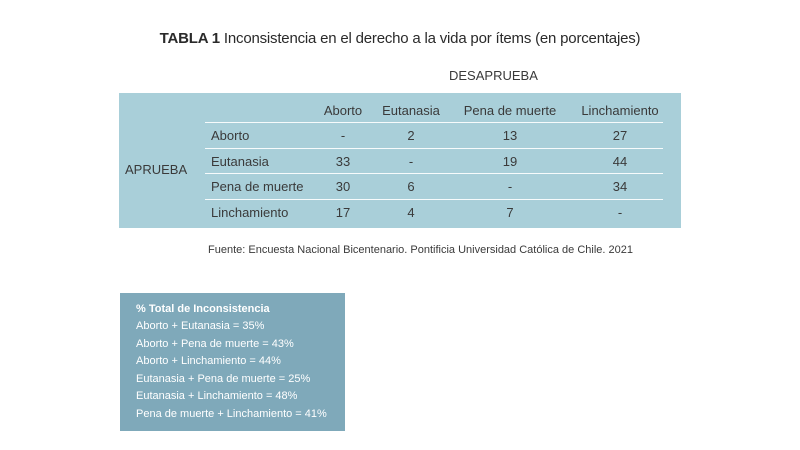 This screenshot has width=800, height=450. I want to click on summary-line: Eutanasia + Linchamiento = 48%, so click(217, 396).